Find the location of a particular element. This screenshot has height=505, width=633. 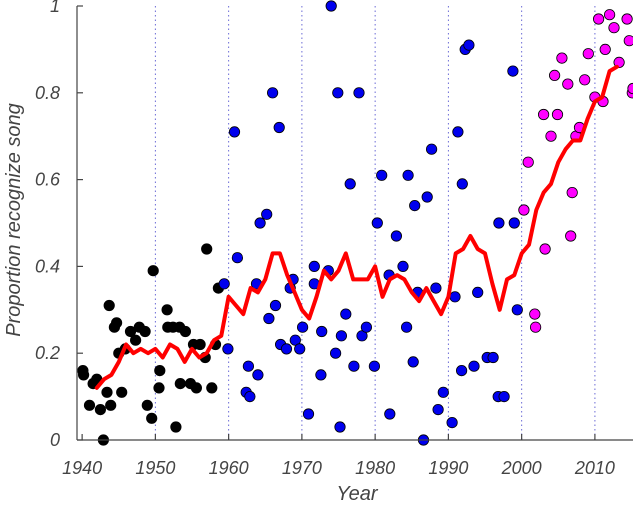

x-tick-label: 1970 is located at coordinates (302, 468).